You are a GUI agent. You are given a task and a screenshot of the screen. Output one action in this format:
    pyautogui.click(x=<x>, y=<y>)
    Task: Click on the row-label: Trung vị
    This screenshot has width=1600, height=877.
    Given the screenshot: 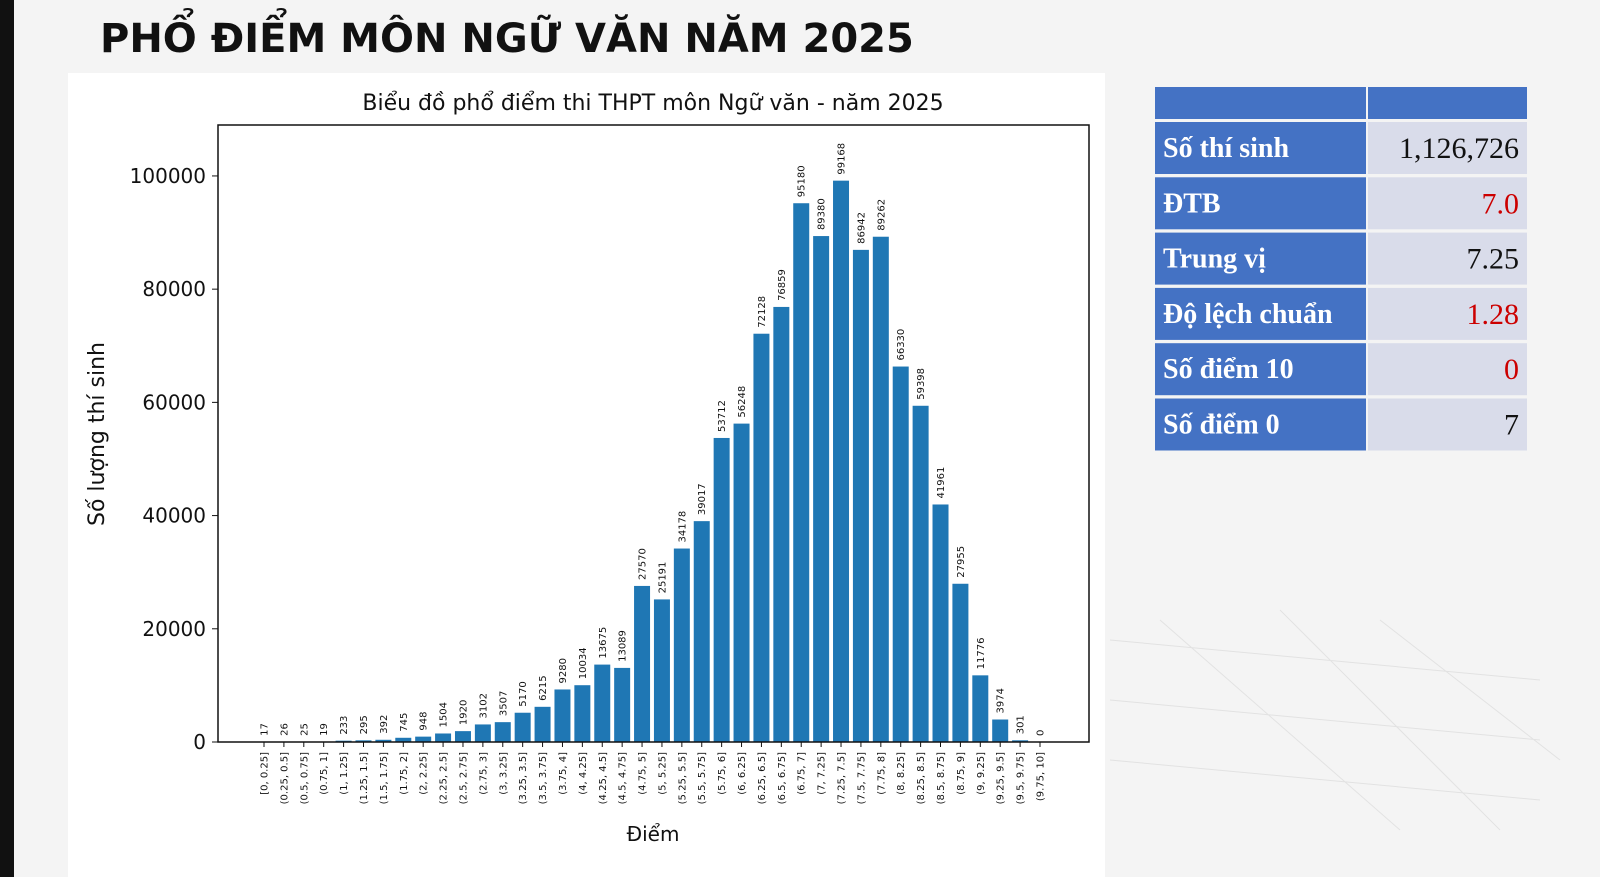 What is the action you would take?
    pyautogui.click(x=1214, y=259)
    